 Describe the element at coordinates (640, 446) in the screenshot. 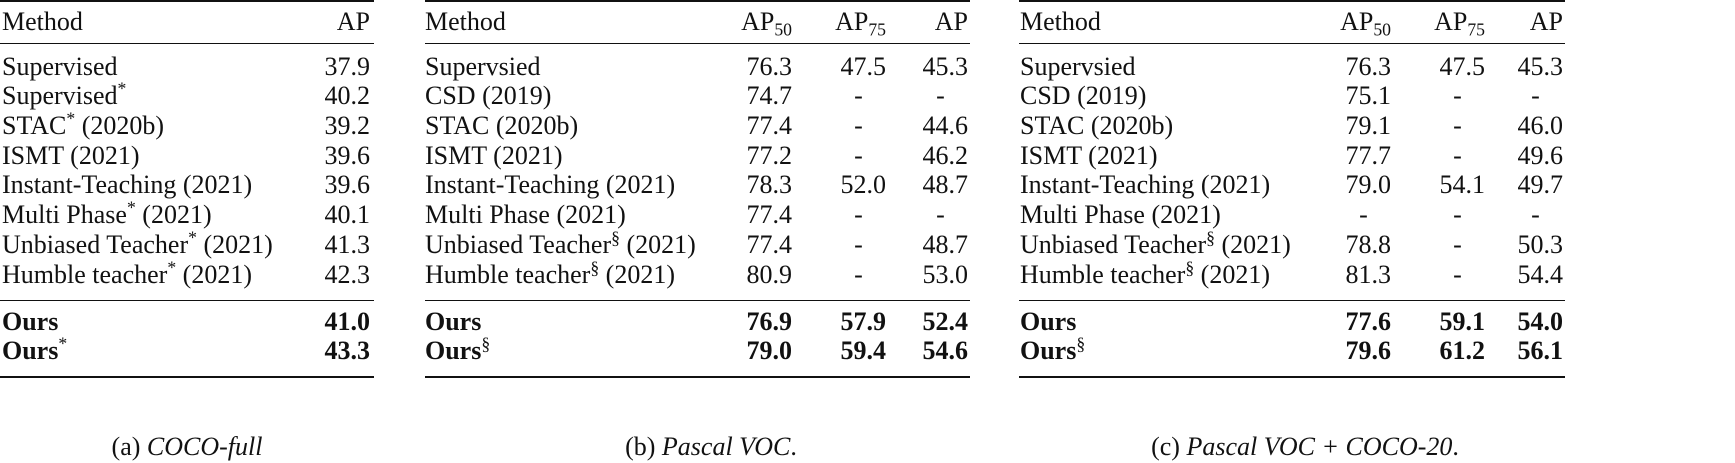

I see `caption-label: (b)` at that location.